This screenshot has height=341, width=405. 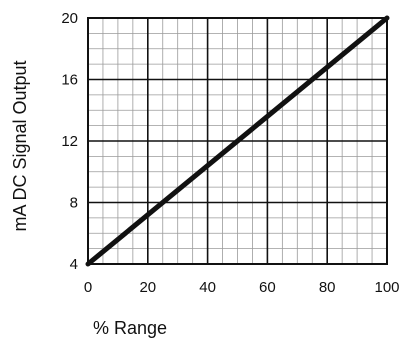 What do you see at coordinates (267, 287) in the screenshot?
I see `x-tick-label: 60` at bounding box center [267, 287].